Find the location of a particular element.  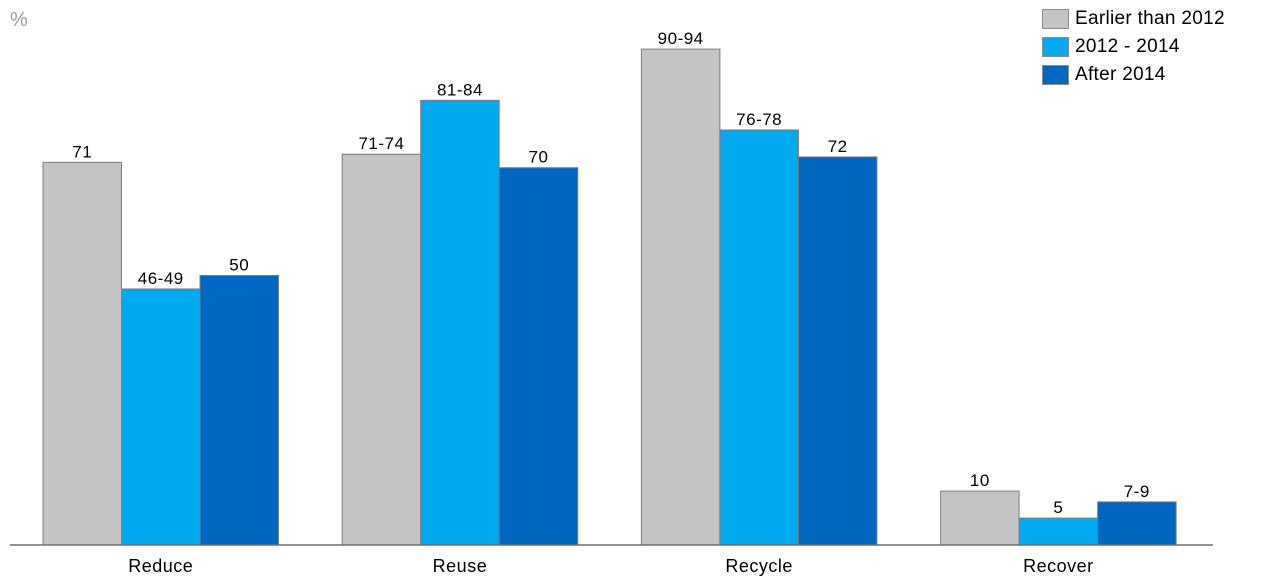

legend-item-2012-2014: 2012 - 2014 is located at coordinates (1133, 46).